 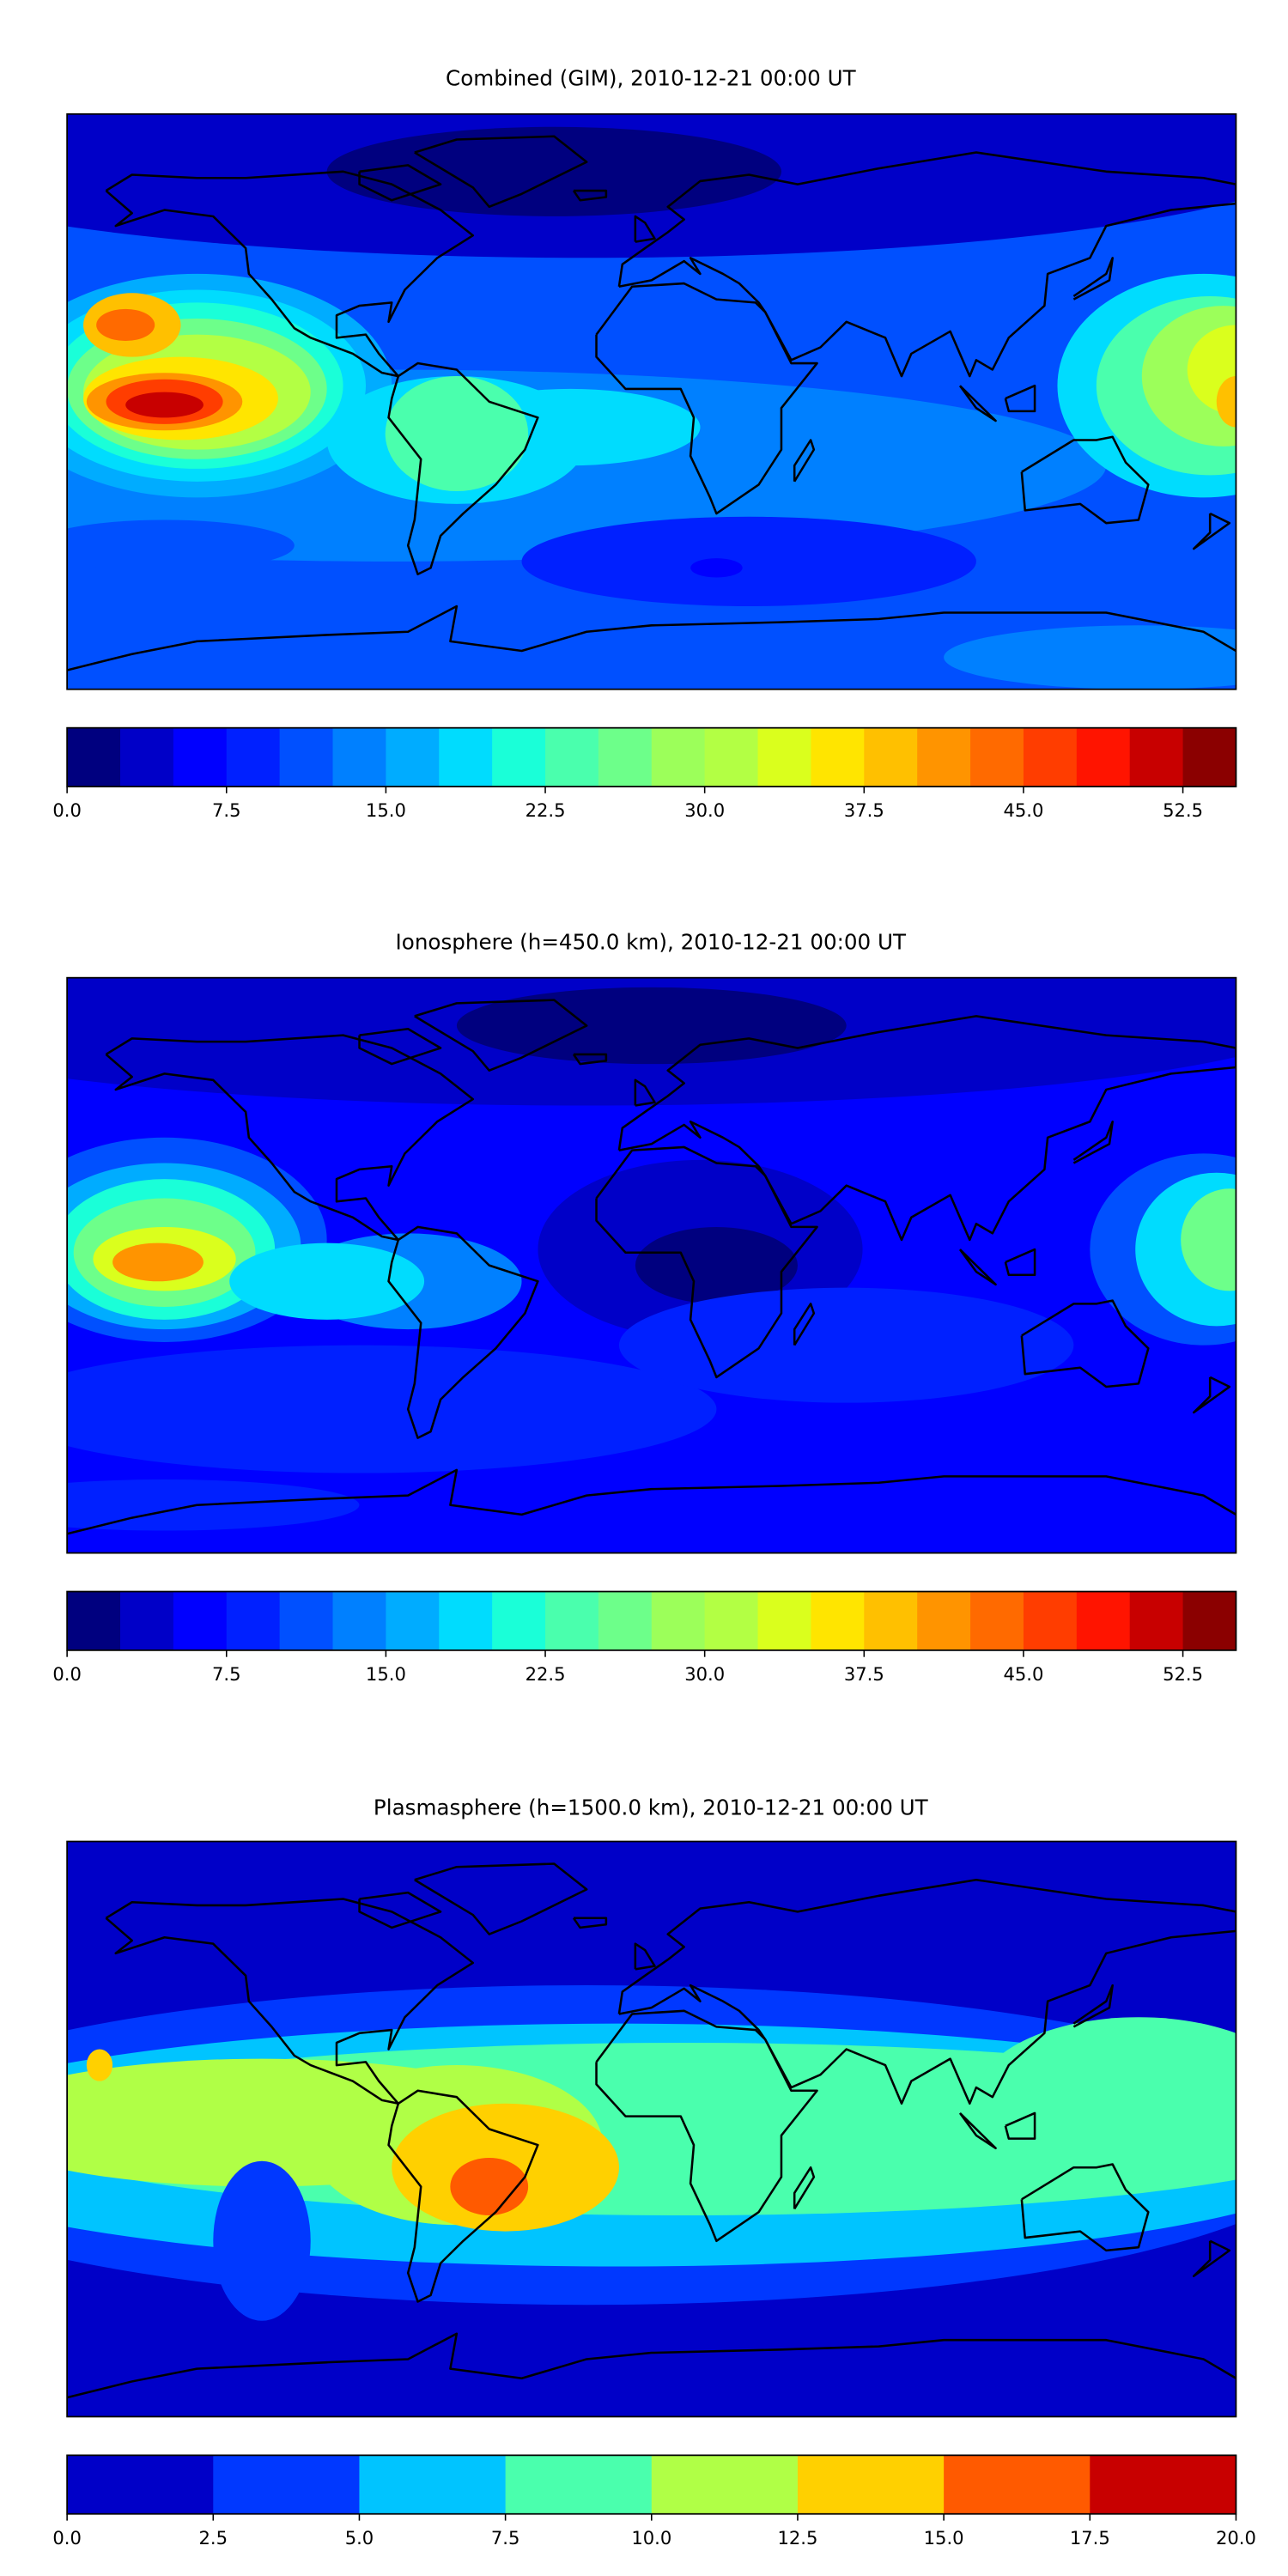 I want to click on colorbar-tick-label: 10.0, so click(x=651, y=2538).